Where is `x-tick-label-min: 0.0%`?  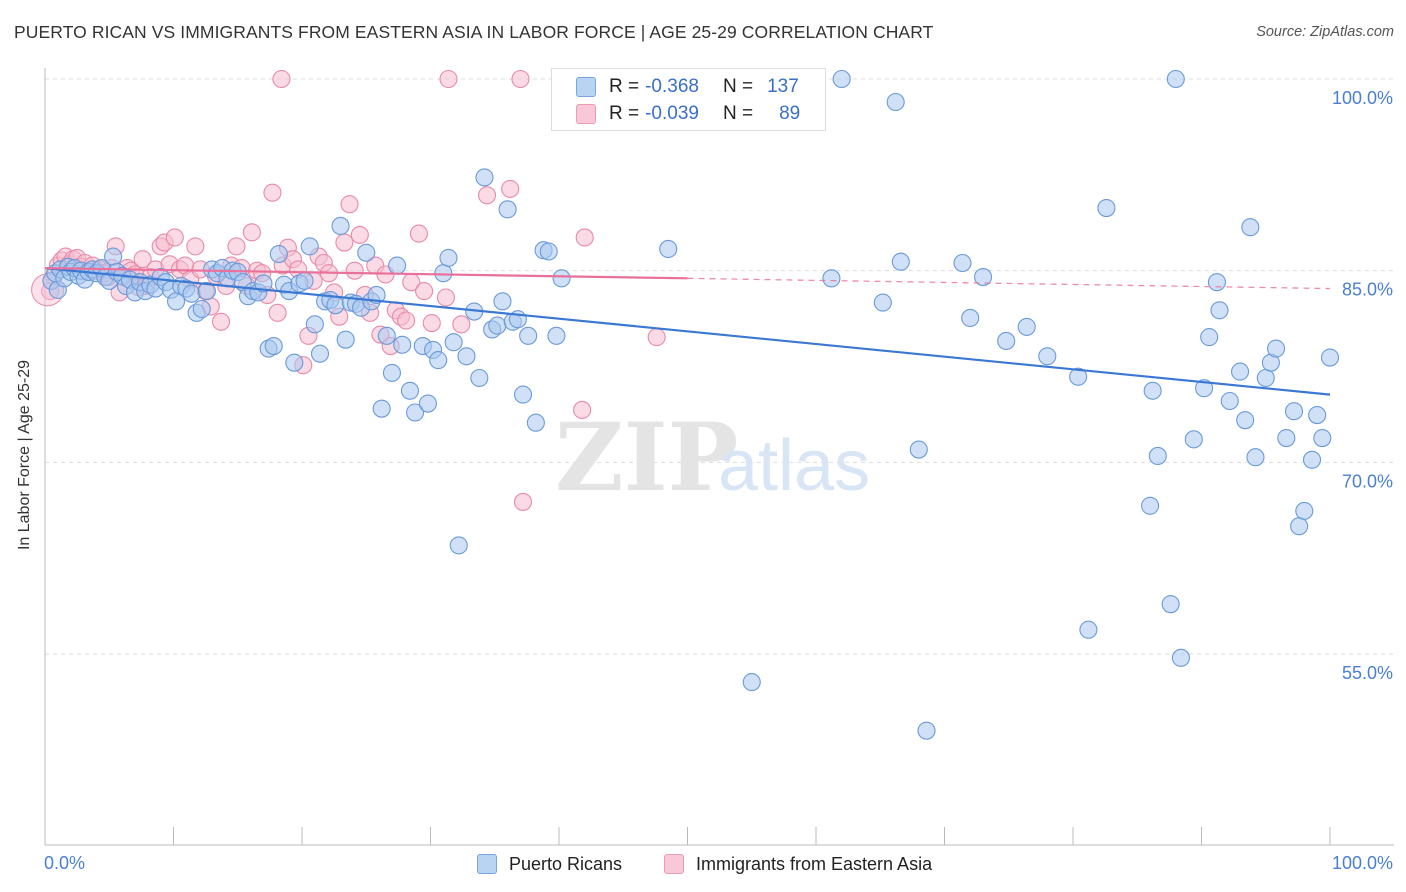
x-tick-label-min: 0.0% is located at coordinates (64, 863).